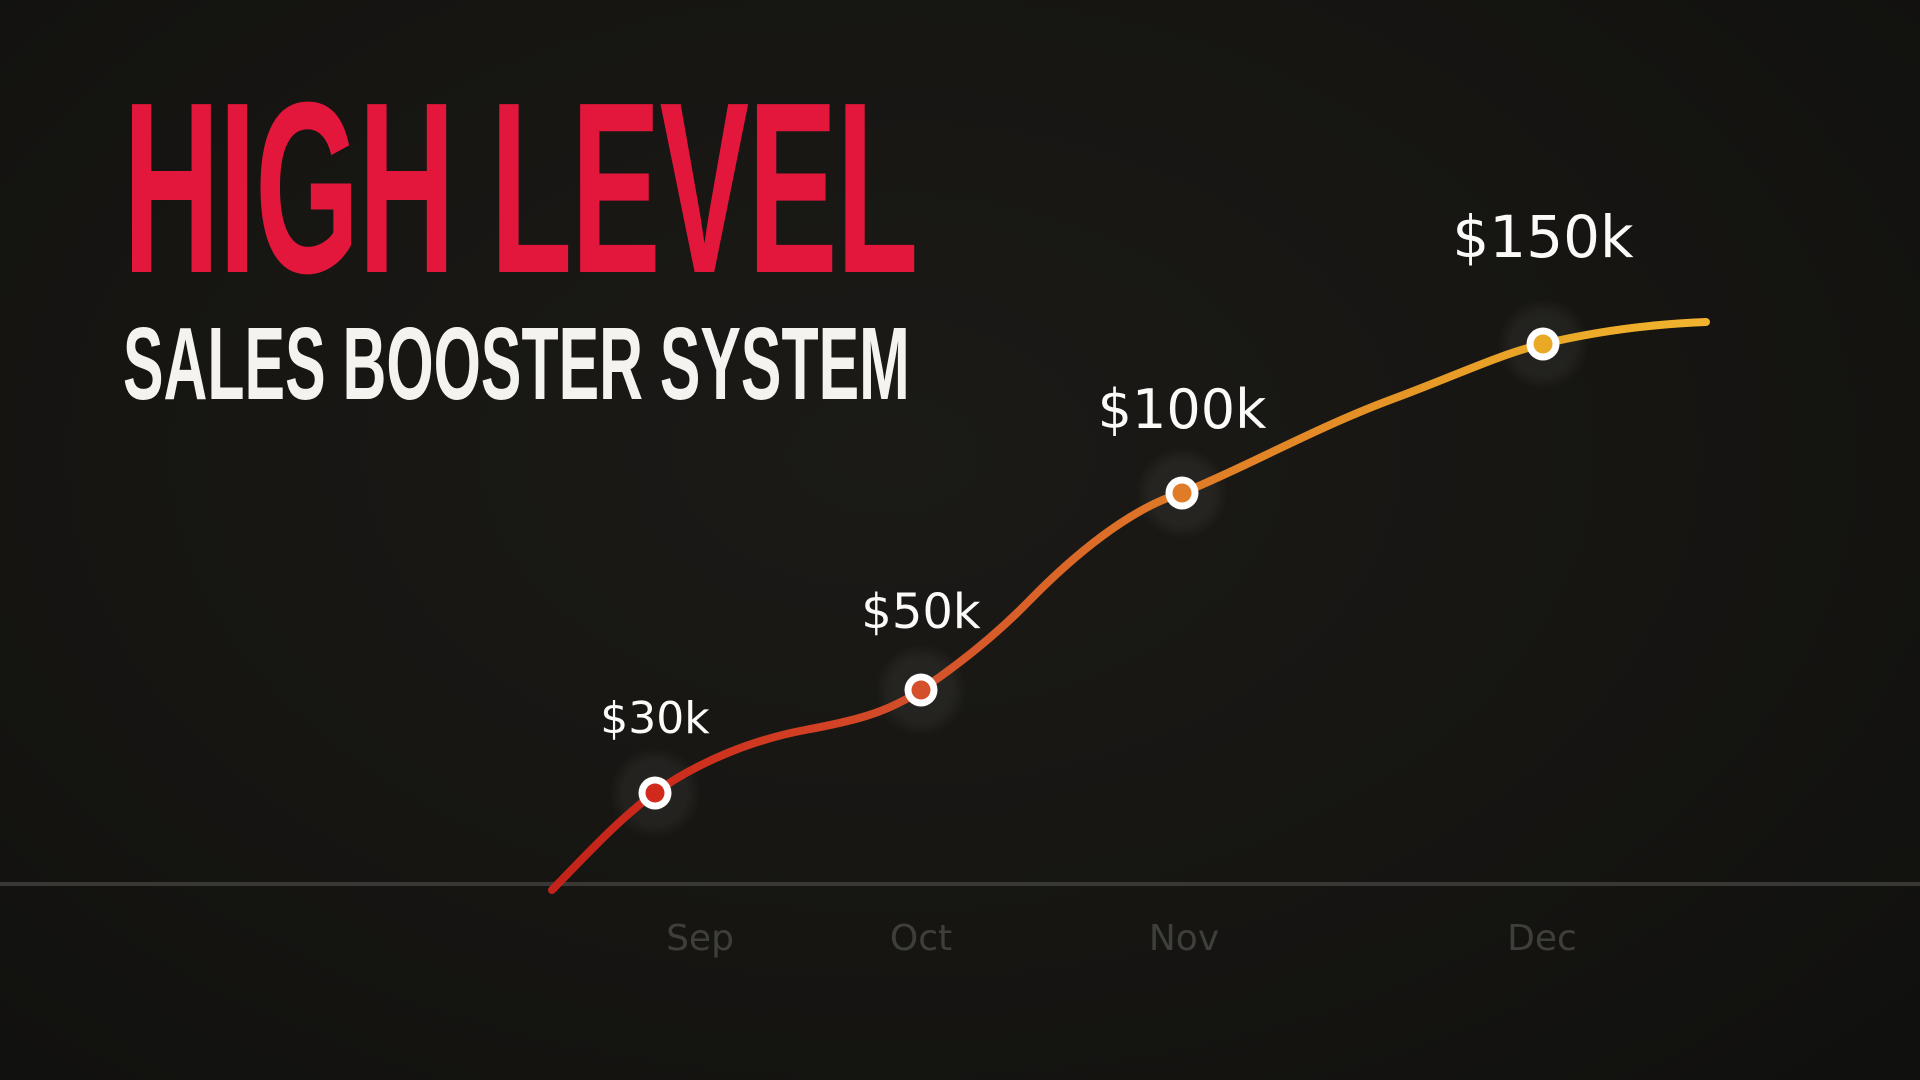 Image resolution: width=1920 pixels, height=1080 pixels. What do you see at coordinates (1543, 237) in the screenshot?
I see `value-label: $150k` at bounding box center [1543, 237].